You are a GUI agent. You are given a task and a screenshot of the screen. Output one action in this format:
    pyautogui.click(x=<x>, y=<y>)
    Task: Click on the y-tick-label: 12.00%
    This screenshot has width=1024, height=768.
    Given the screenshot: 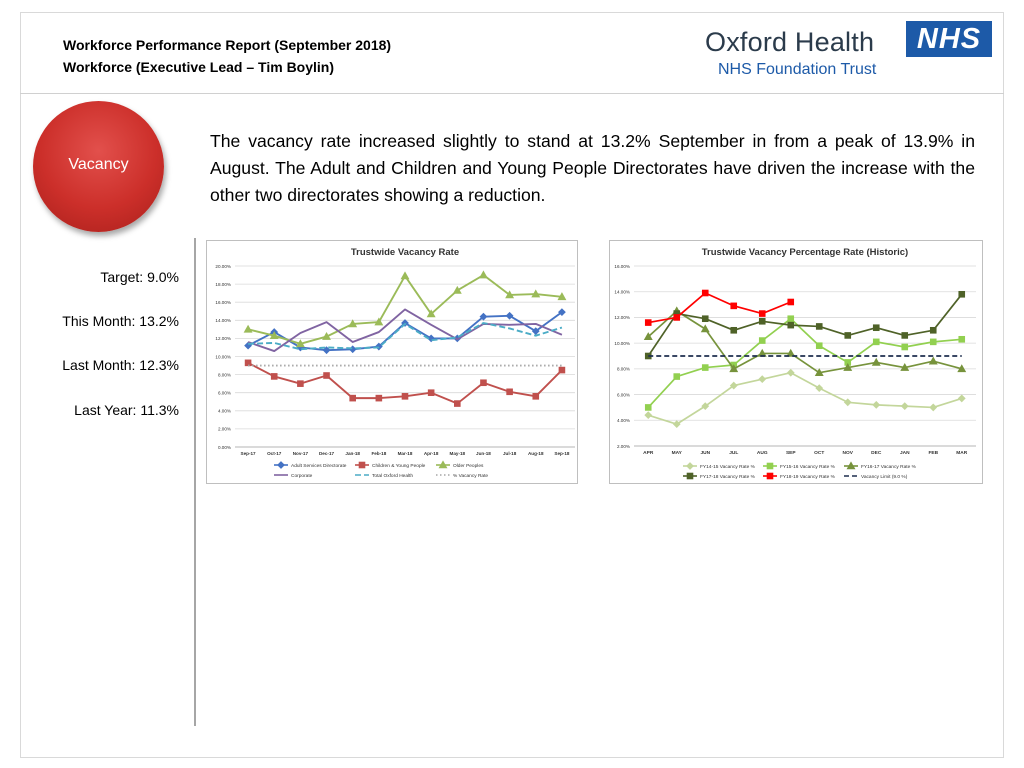 What is the action you would take?
    pyautogui.click(x=223, y=338)
    